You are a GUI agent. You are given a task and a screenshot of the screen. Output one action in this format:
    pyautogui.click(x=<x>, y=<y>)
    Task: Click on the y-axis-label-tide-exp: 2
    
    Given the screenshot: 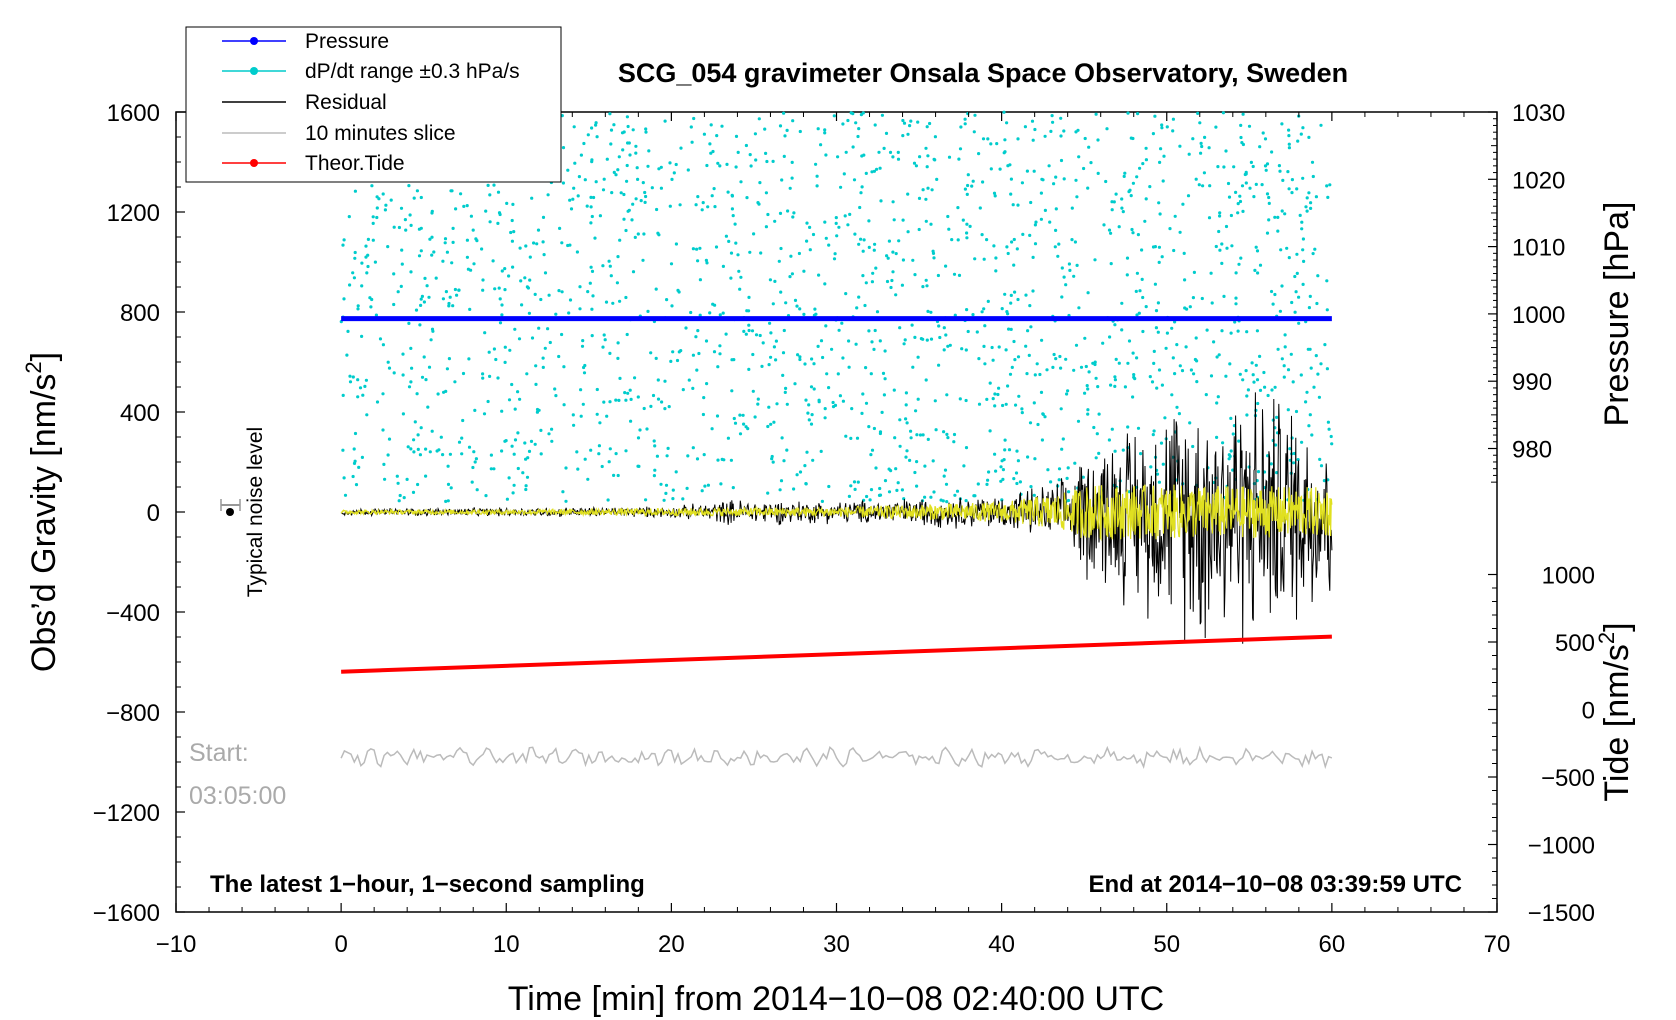 What is the action you would take?
    pyautogui.click(x=1606, y=638)
    